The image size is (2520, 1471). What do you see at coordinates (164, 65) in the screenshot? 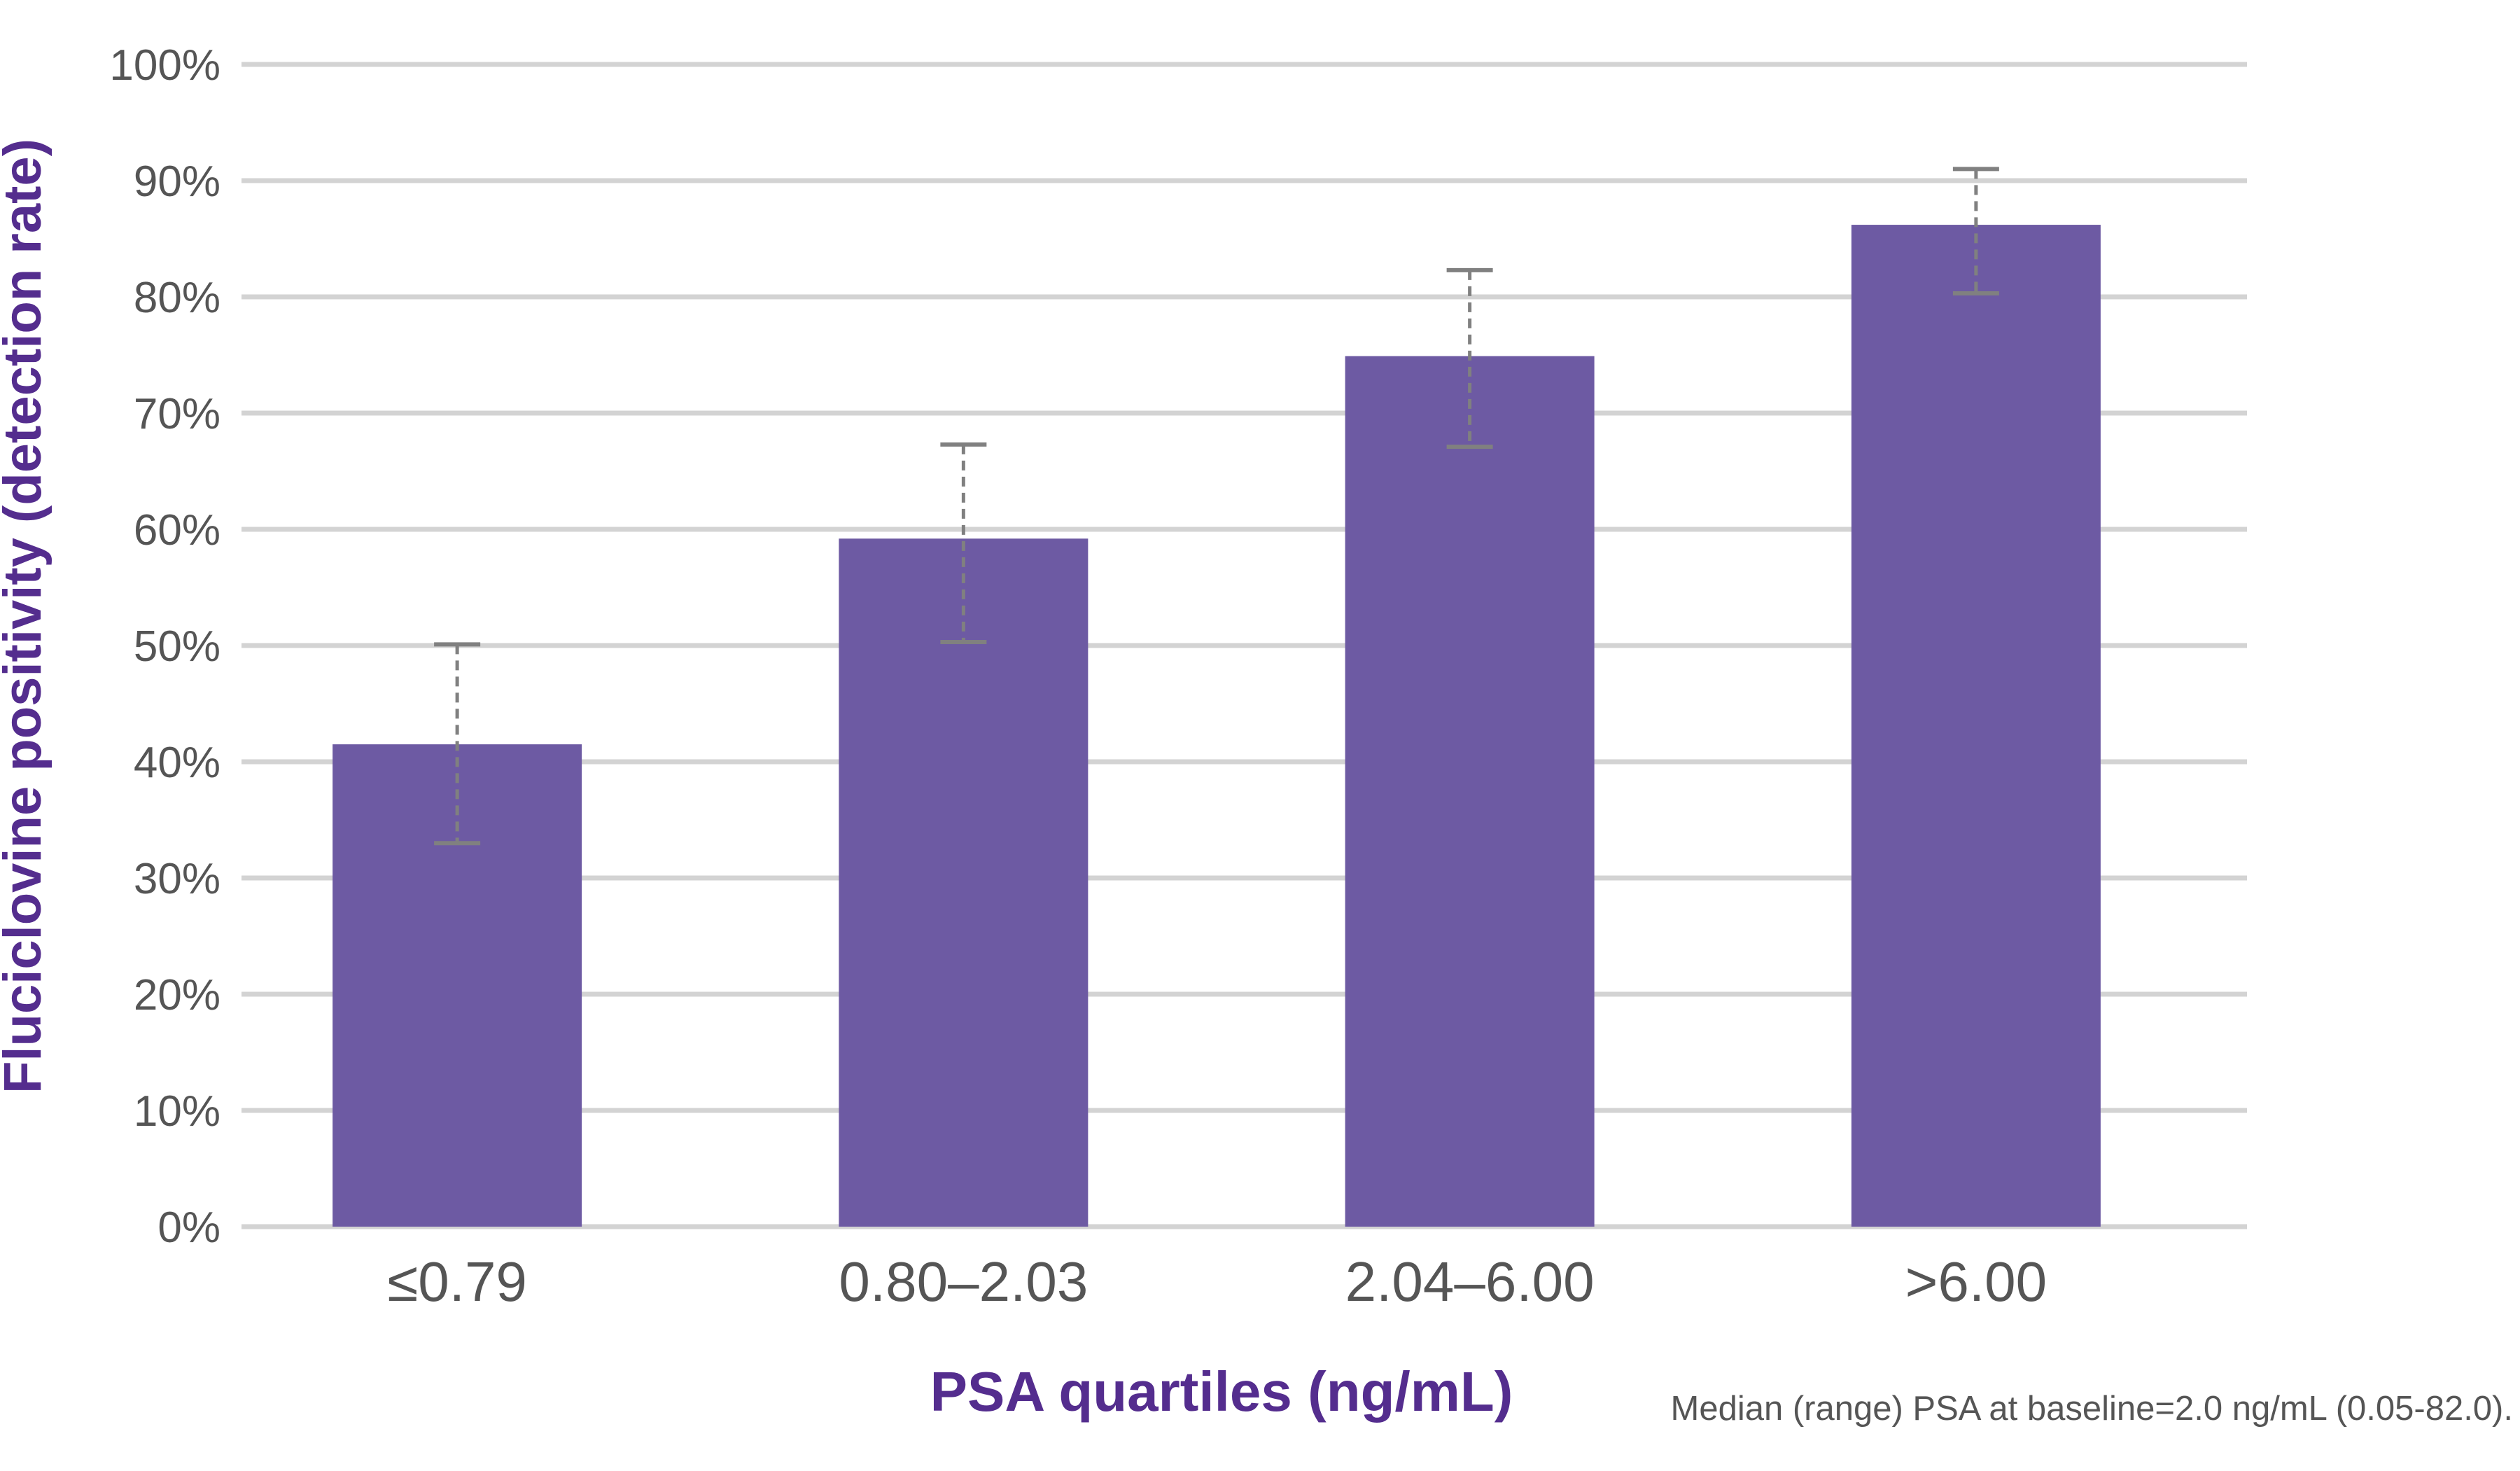
I see `y-tick-label: 100%` at bounding box center [164, 65].